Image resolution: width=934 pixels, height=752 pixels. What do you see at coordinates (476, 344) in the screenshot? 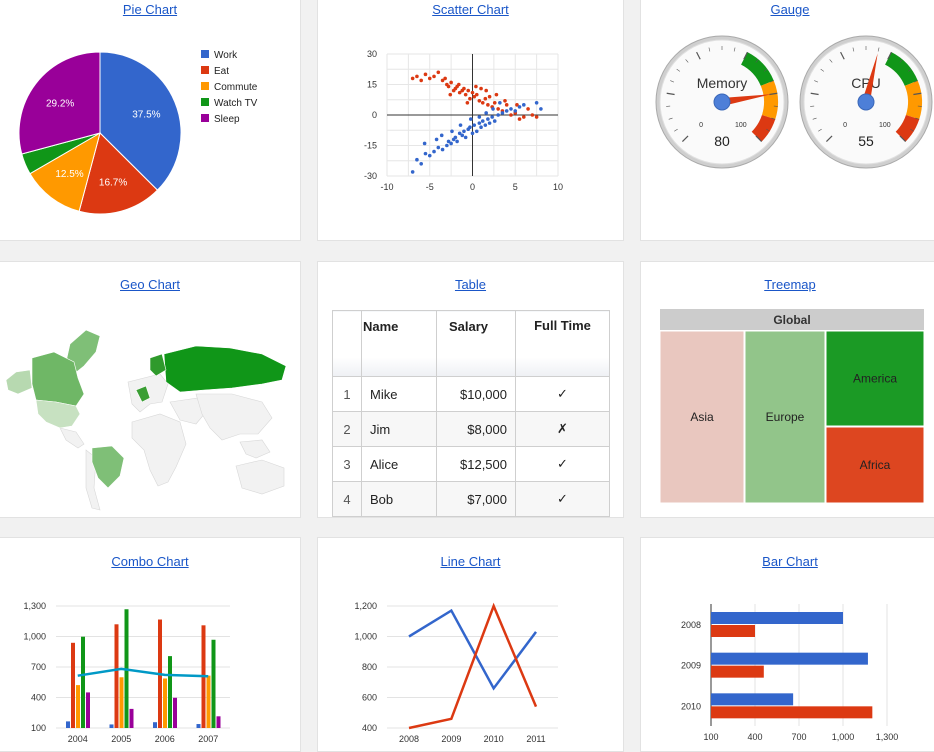
I see `header-salary: Salary` at bounding box center [476, 344].